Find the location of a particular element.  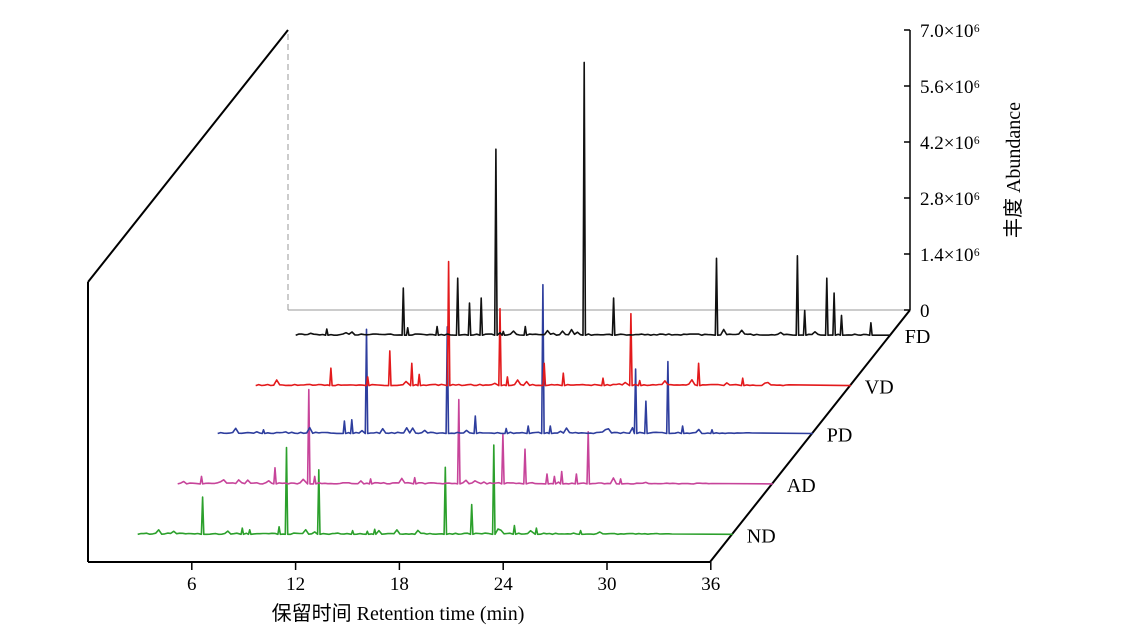

y-tick-label: 1.4×10⁶ is located at coordinates (950, 255).